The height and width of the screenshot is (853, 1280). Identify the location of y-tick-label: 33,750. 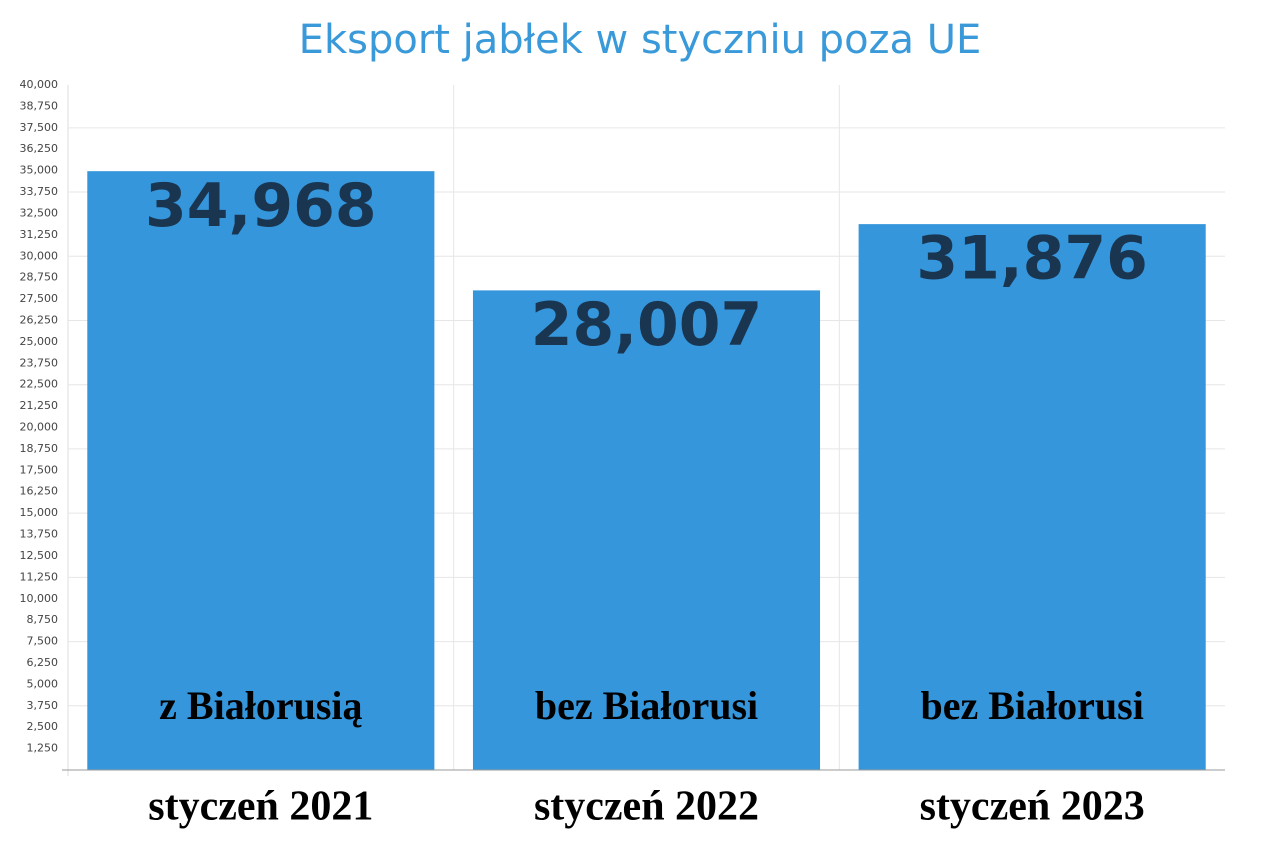
(39, 191).